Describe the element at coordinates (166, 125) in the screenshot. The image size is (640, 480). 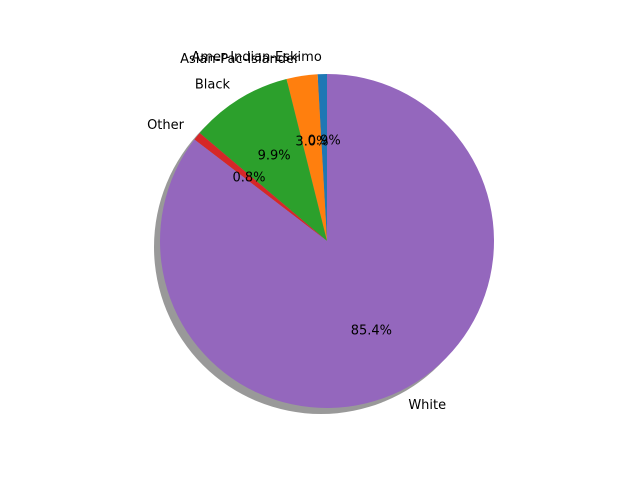
I see `slice-label-other: Other` at that location.